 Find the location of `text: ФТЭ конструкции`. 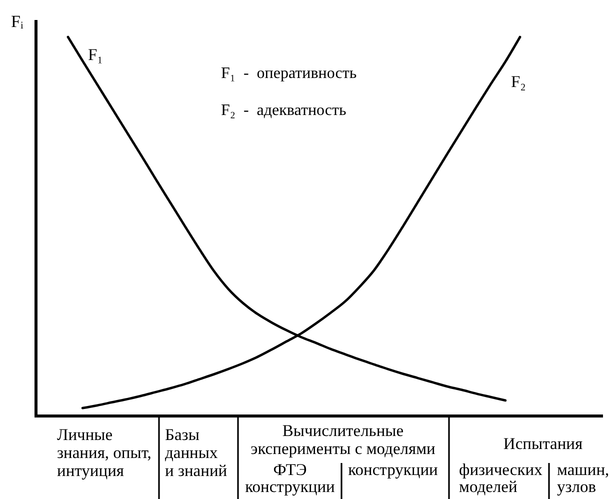

text: ФТЭ конструкции is located at coordinates (290, 478).